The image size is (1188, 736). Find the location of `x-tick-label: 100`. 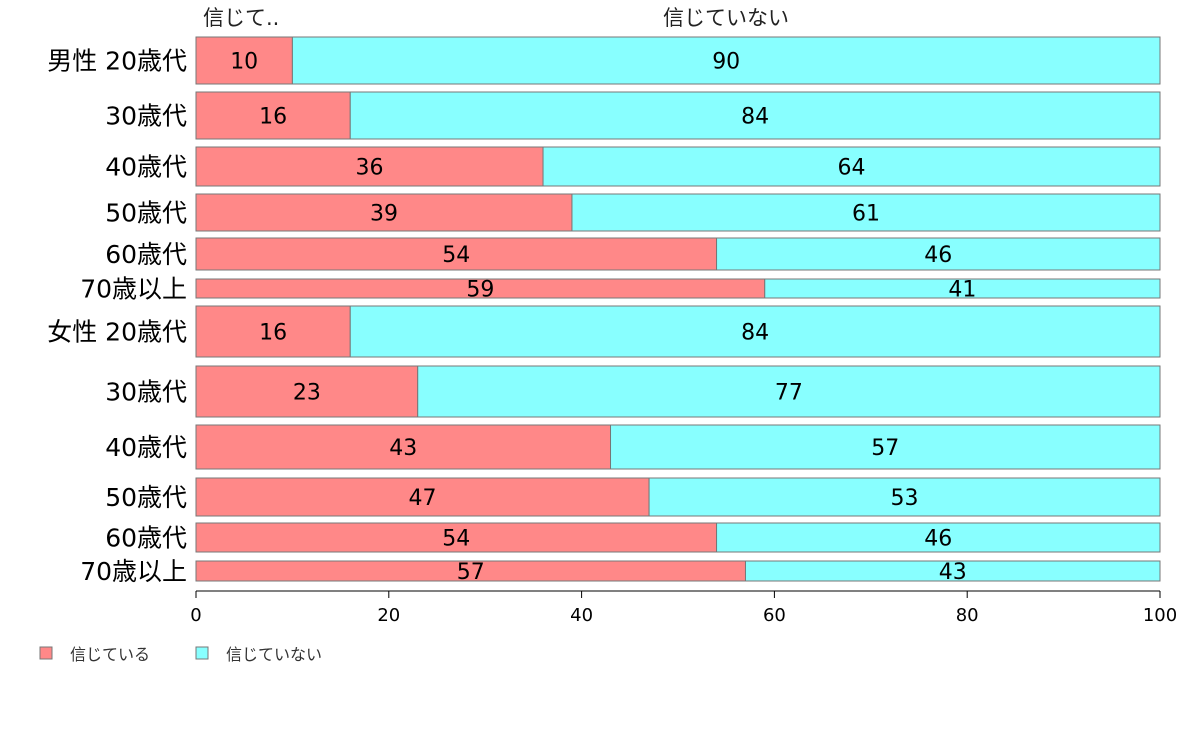

x-tick-label: 100 is located at coordinates (1160, 615).